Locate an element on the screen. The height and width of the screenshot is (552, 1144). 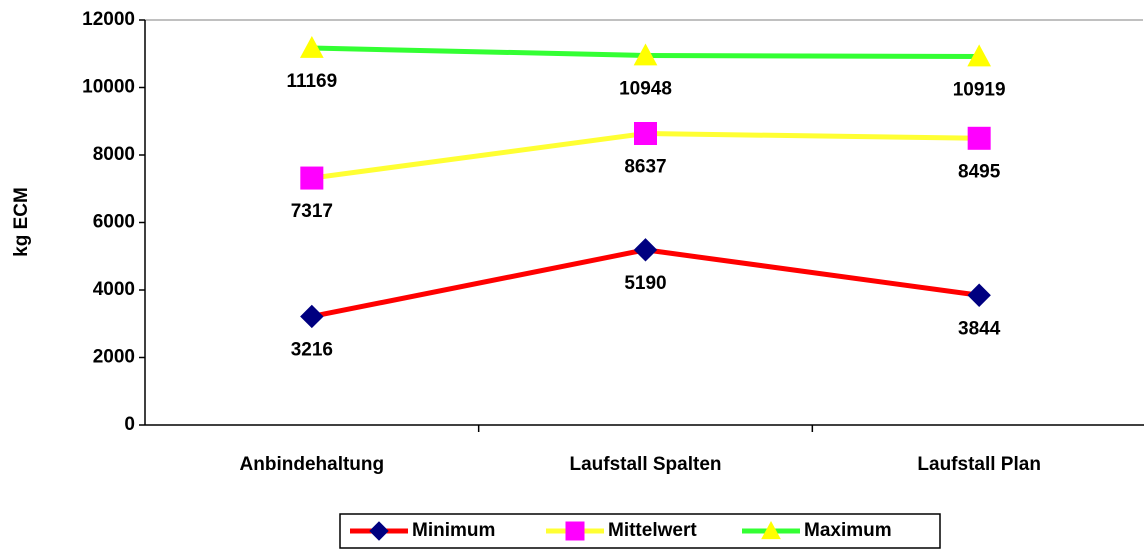
data-label: 8637 is located at coordinates (645, 167).